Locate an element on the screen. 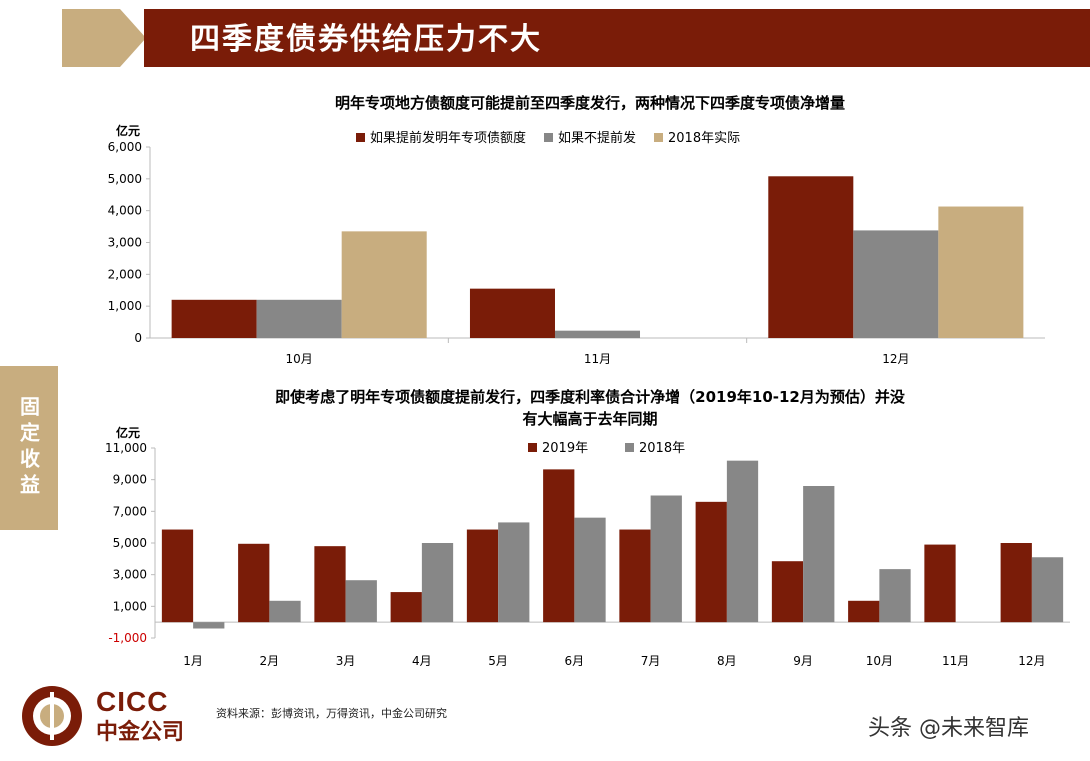 This screenshot has height=761, width=1090. legend-label: 2018年实际 is located at coordinates (704, 138).